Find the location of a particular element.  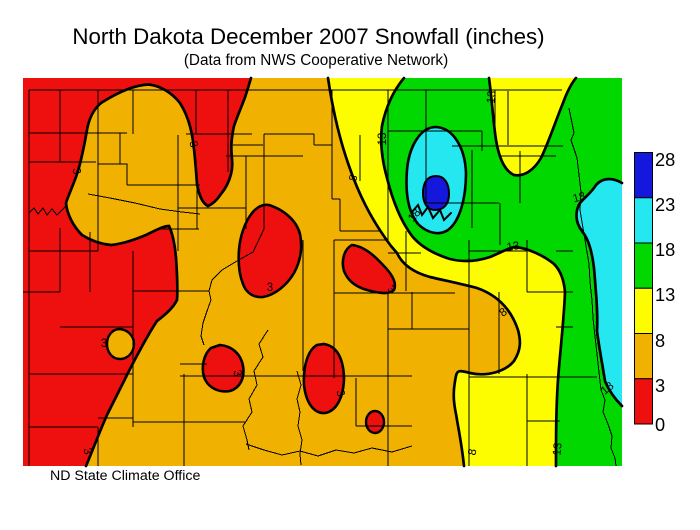

svg-text: 23 is located at coordinates (665, 205).